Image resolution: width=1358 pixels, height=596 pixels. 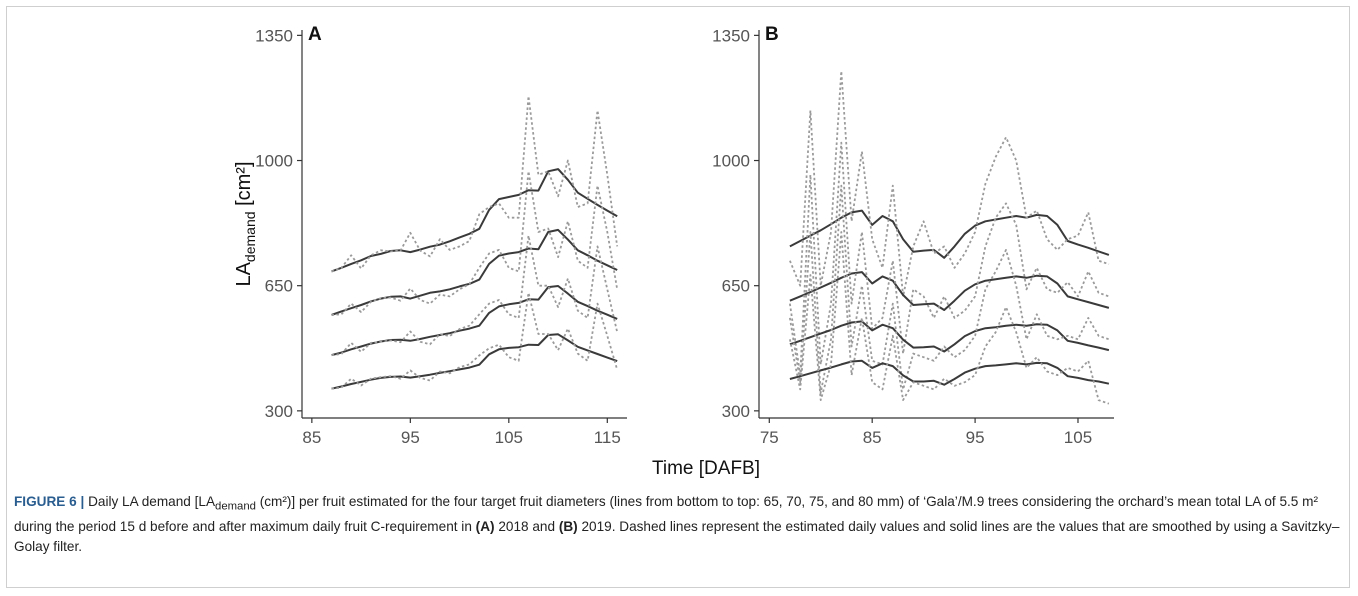 What do you see at coordinates (49, 501) in the screenshot?
I see `caption-label: FIGURE 6 |` at bounding box center [49, 501].